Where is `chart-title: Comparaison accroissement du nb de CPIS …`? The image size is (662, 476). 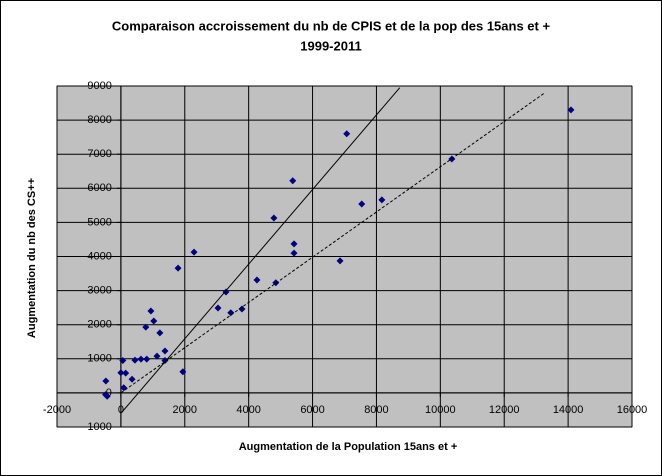 chart-title: Comparaison accroissement du nb de CPIS … is located at coordinates (331, 25).